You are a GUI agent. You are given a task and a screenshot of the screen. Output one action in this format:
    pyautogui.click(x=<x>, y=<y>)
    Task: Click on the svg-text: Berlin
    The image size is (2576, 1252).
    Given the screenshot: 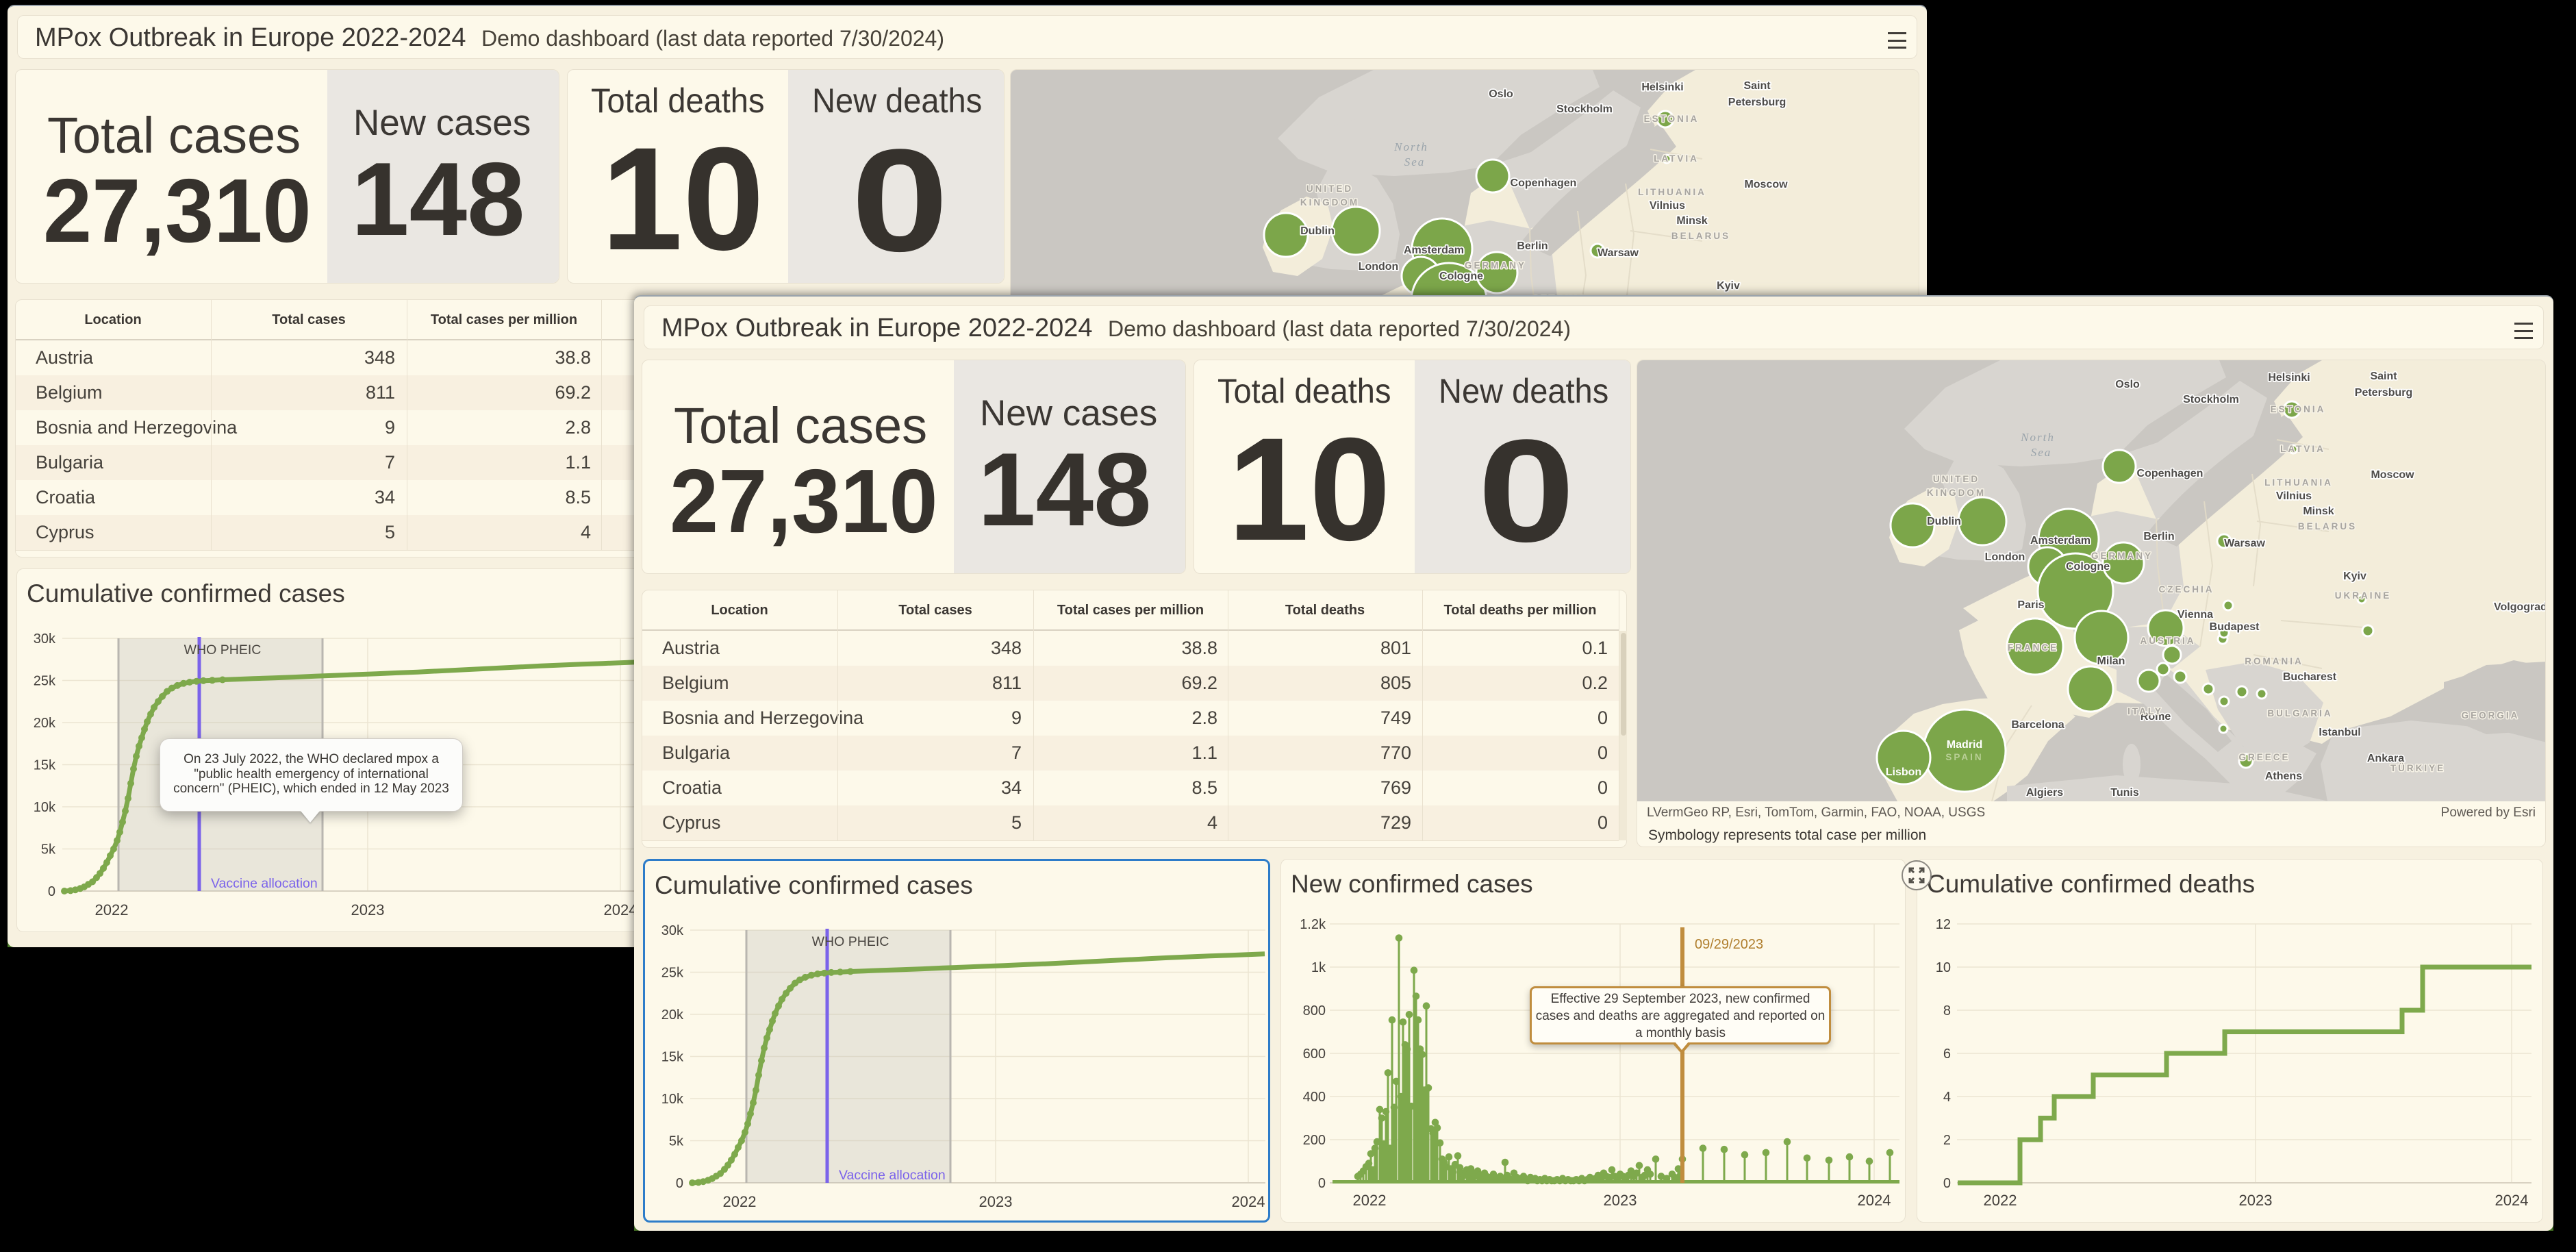 What is the action you would take?
    pyautogui.click(x=1532, y=246)
    